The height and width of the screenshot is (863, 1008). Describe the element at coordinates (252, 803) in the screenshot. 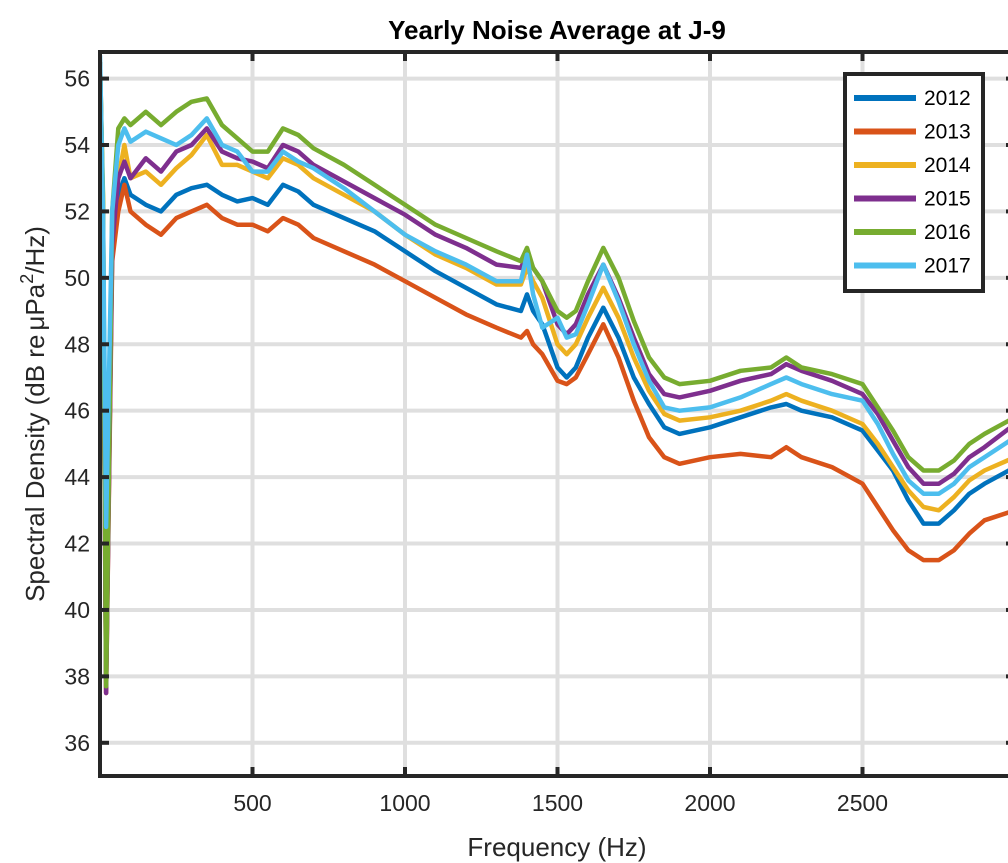

I see `x-tick-label: 500` at that location.